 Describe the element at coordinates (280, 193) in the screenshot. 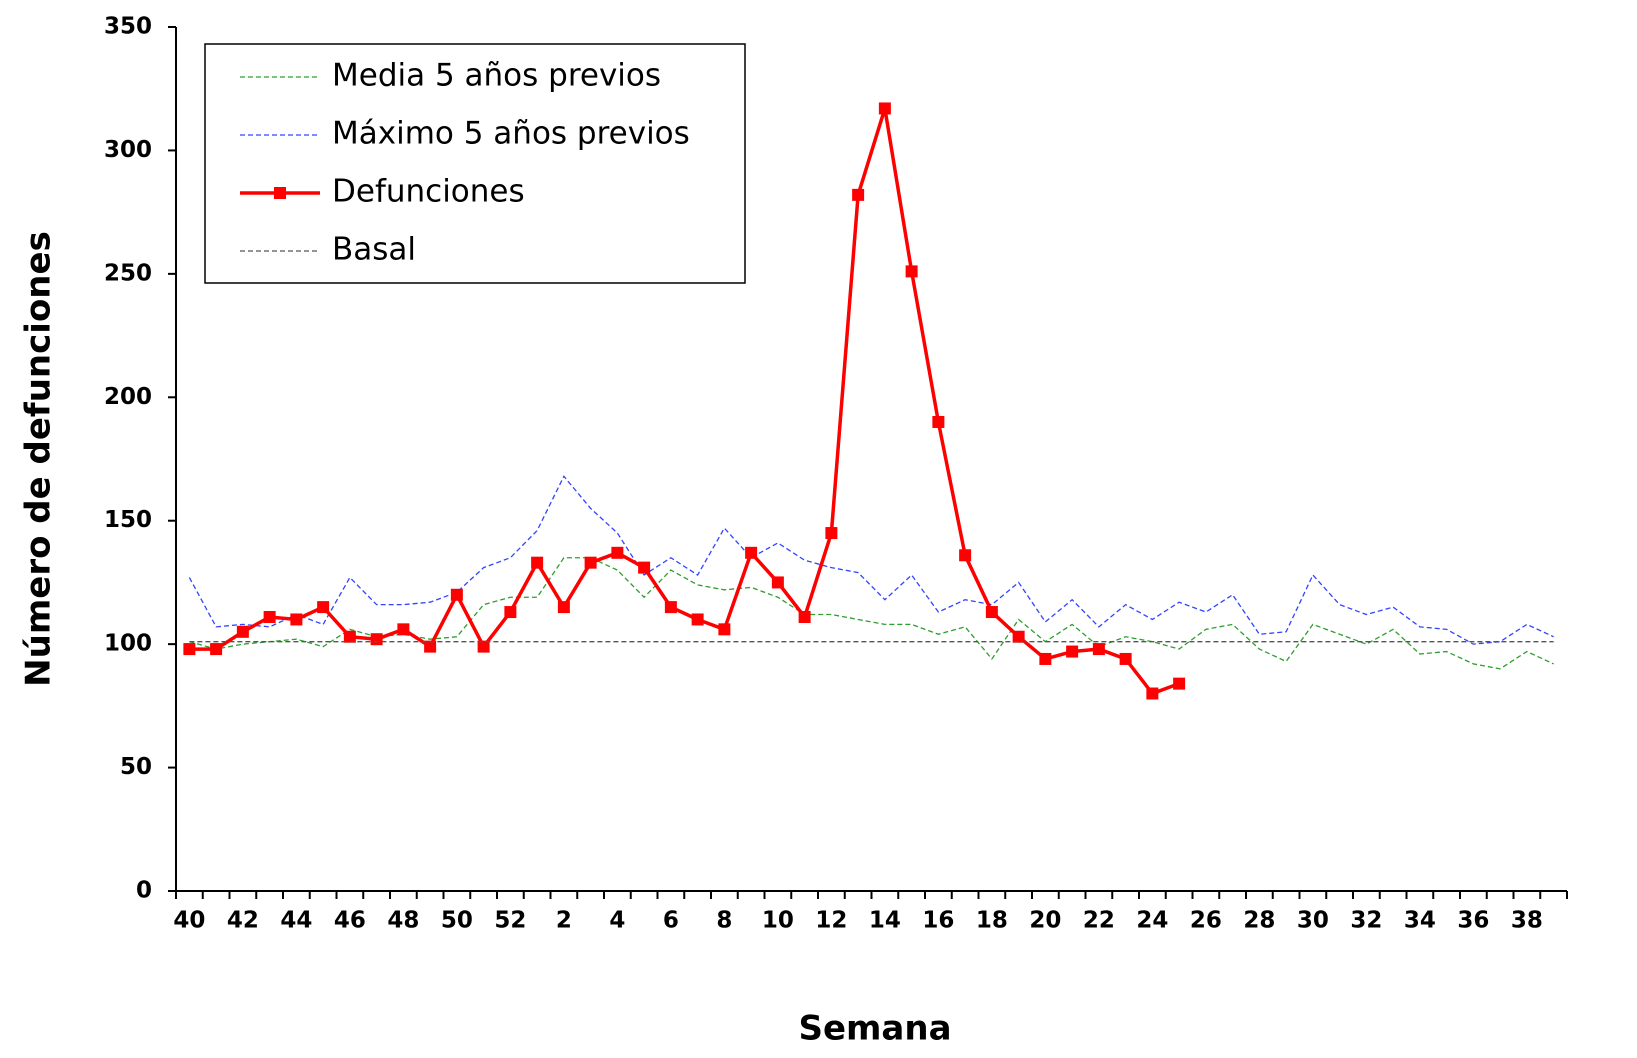

I see `legend-marker` at that location.